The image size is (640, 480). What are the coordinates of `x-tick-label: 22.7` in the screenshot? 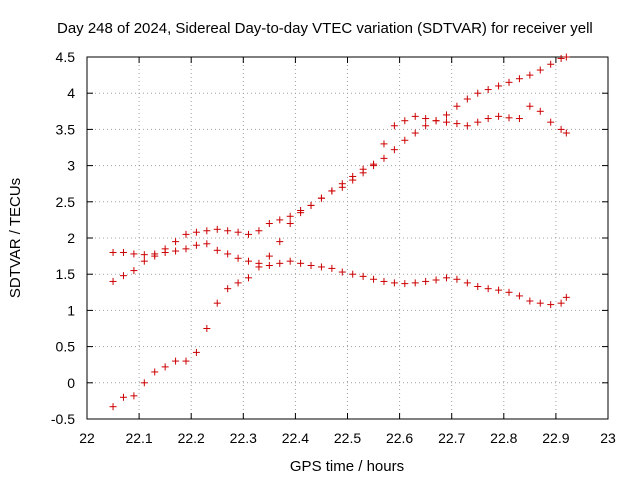 It's located at (451, 438).